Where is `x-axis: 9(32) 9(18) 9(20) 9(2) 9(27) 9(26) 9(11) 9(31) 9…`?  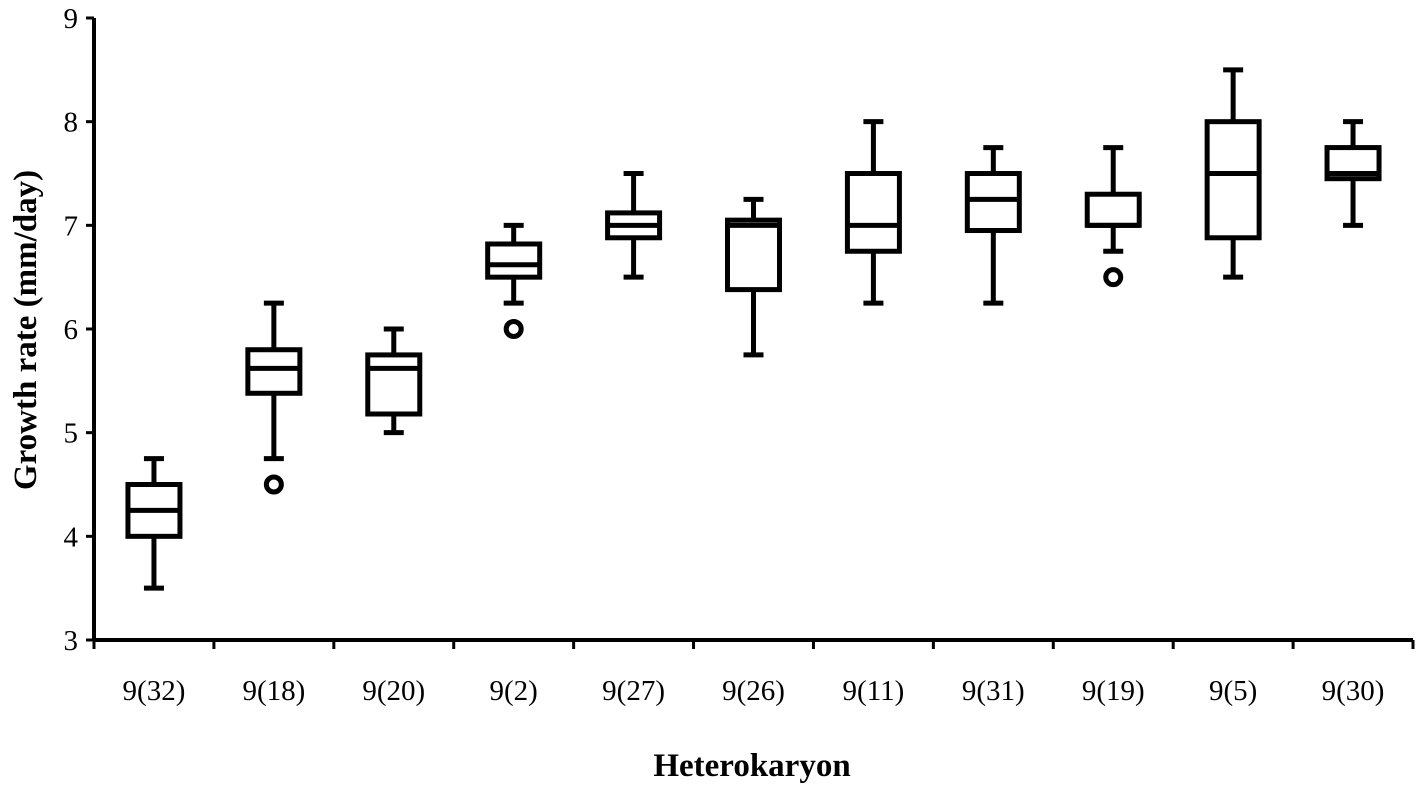
x-axis: 9(32) 9(18) 9(20) 9(2) 9(27) 9(26) 9(11) 9(31) 9… is located at coordinates (753, 672).